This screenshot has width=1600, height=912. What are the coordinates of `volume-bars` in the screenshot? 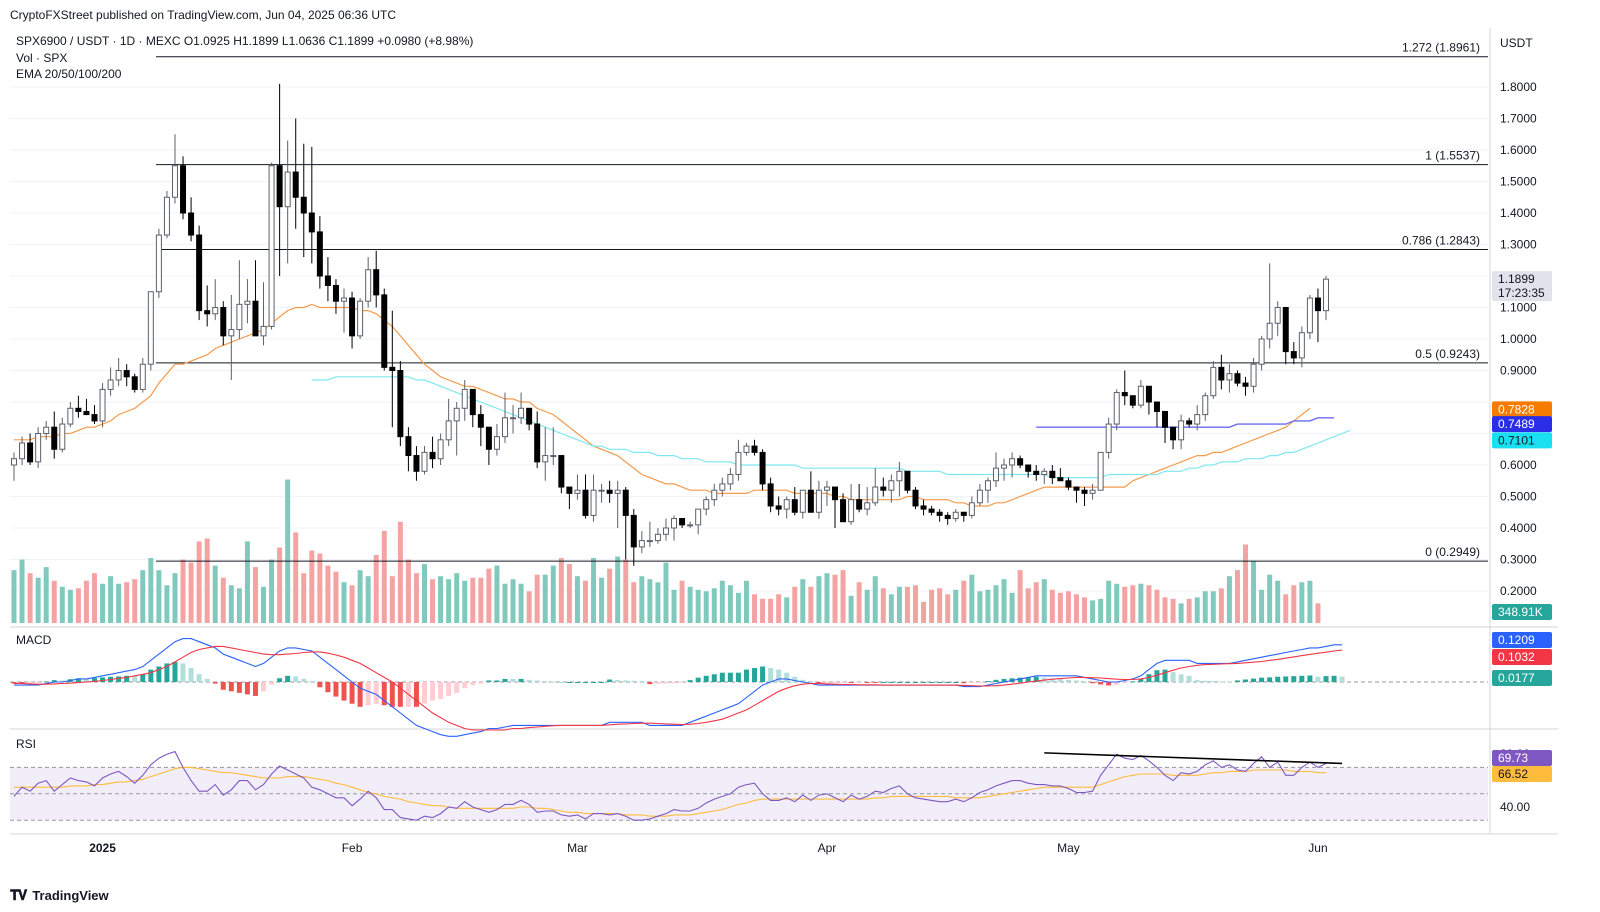 It's located at (666, 551).